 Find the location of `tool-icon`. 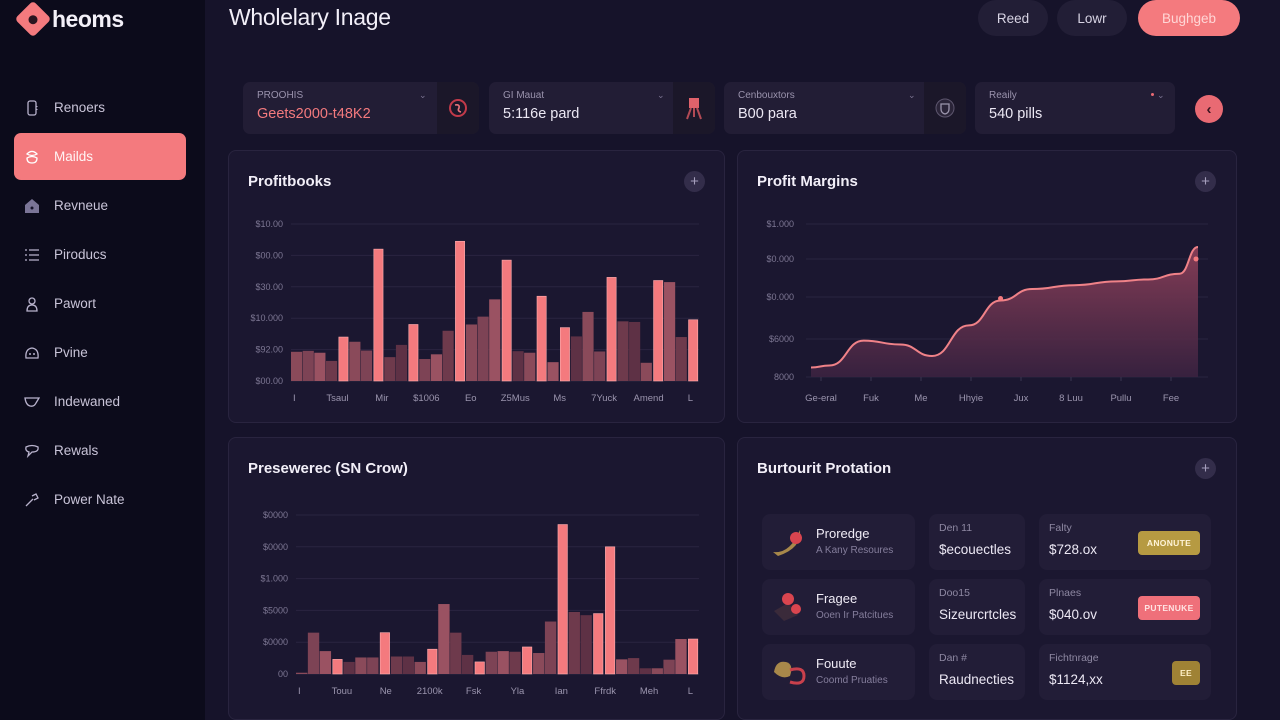

tool-icon is located at coordinates (32, 500).